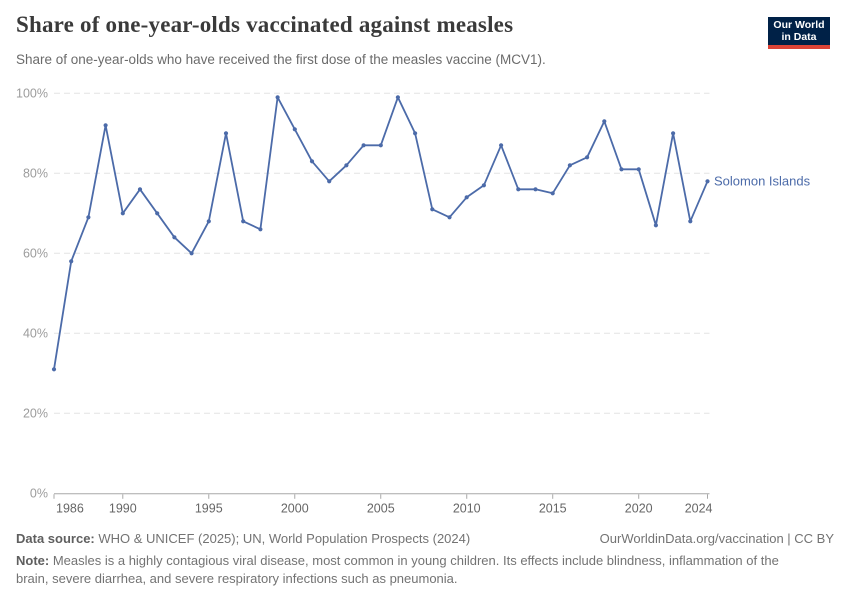  I want to click on x-axis-label: 2005, so click(381, 508).